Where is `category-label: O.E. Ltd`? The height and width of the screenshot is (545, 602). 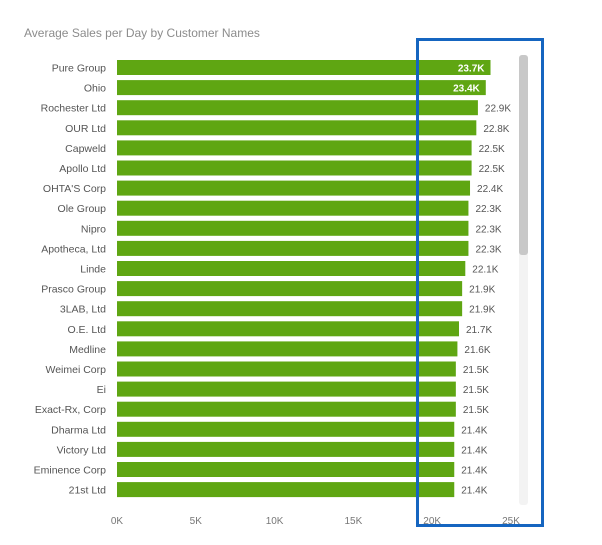
category-label: O.E. Ltd is located at coordinates (86, 330).